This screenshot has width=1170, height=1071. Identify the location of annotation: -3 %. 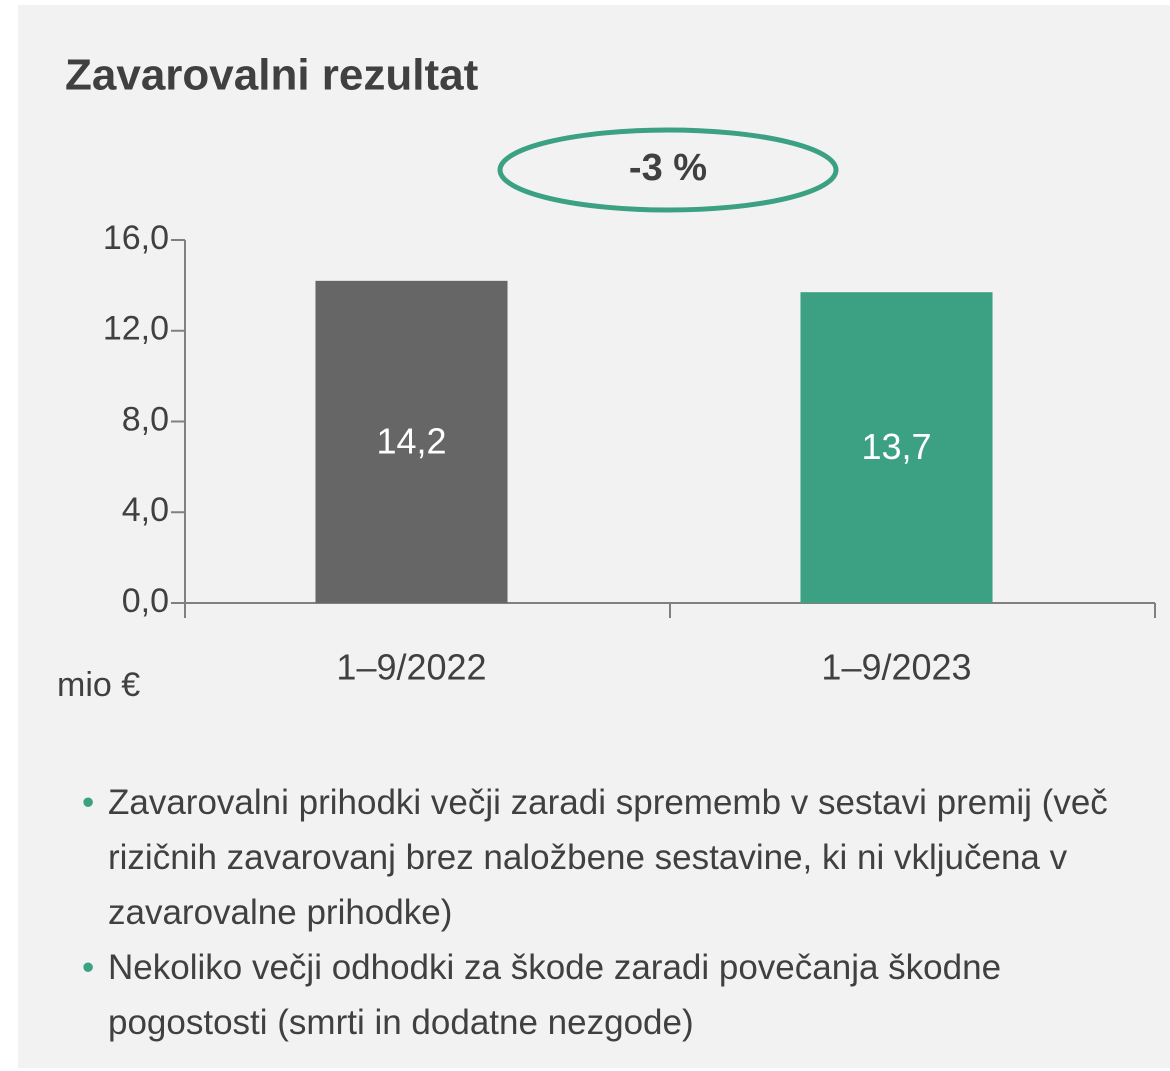
(668, 168).